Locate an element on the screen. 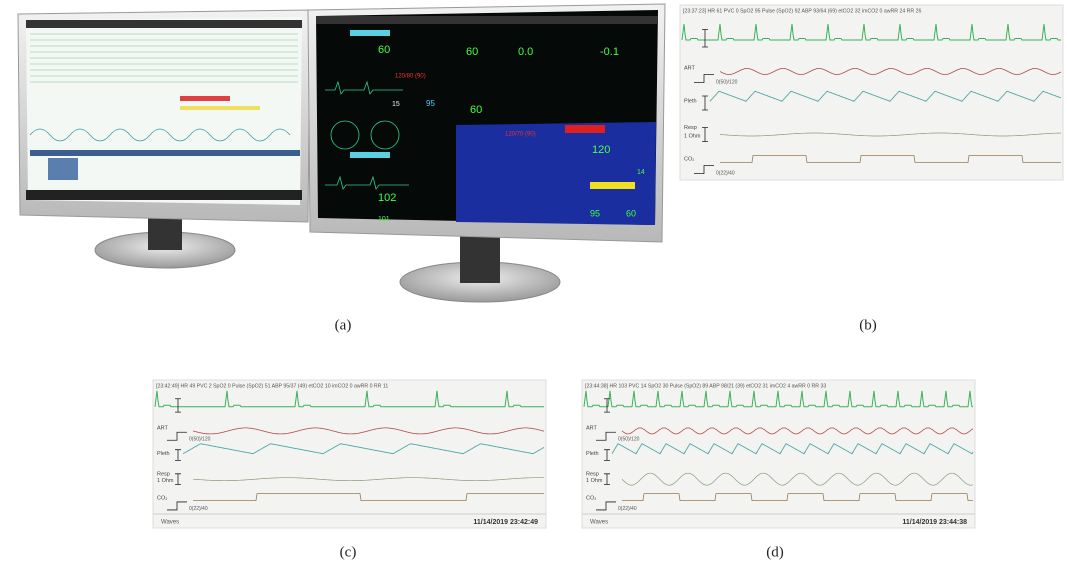  panel-label: (b) is located at coordinates (868, 325).